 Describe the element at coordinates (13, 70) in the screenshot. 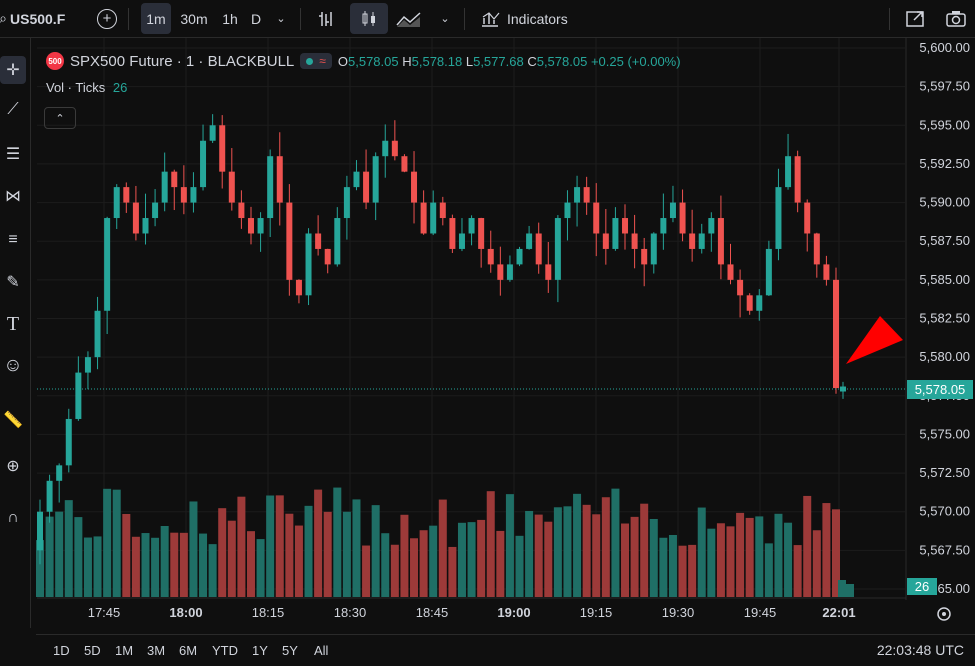

I see `crosshair-icon: ✛` at that location.